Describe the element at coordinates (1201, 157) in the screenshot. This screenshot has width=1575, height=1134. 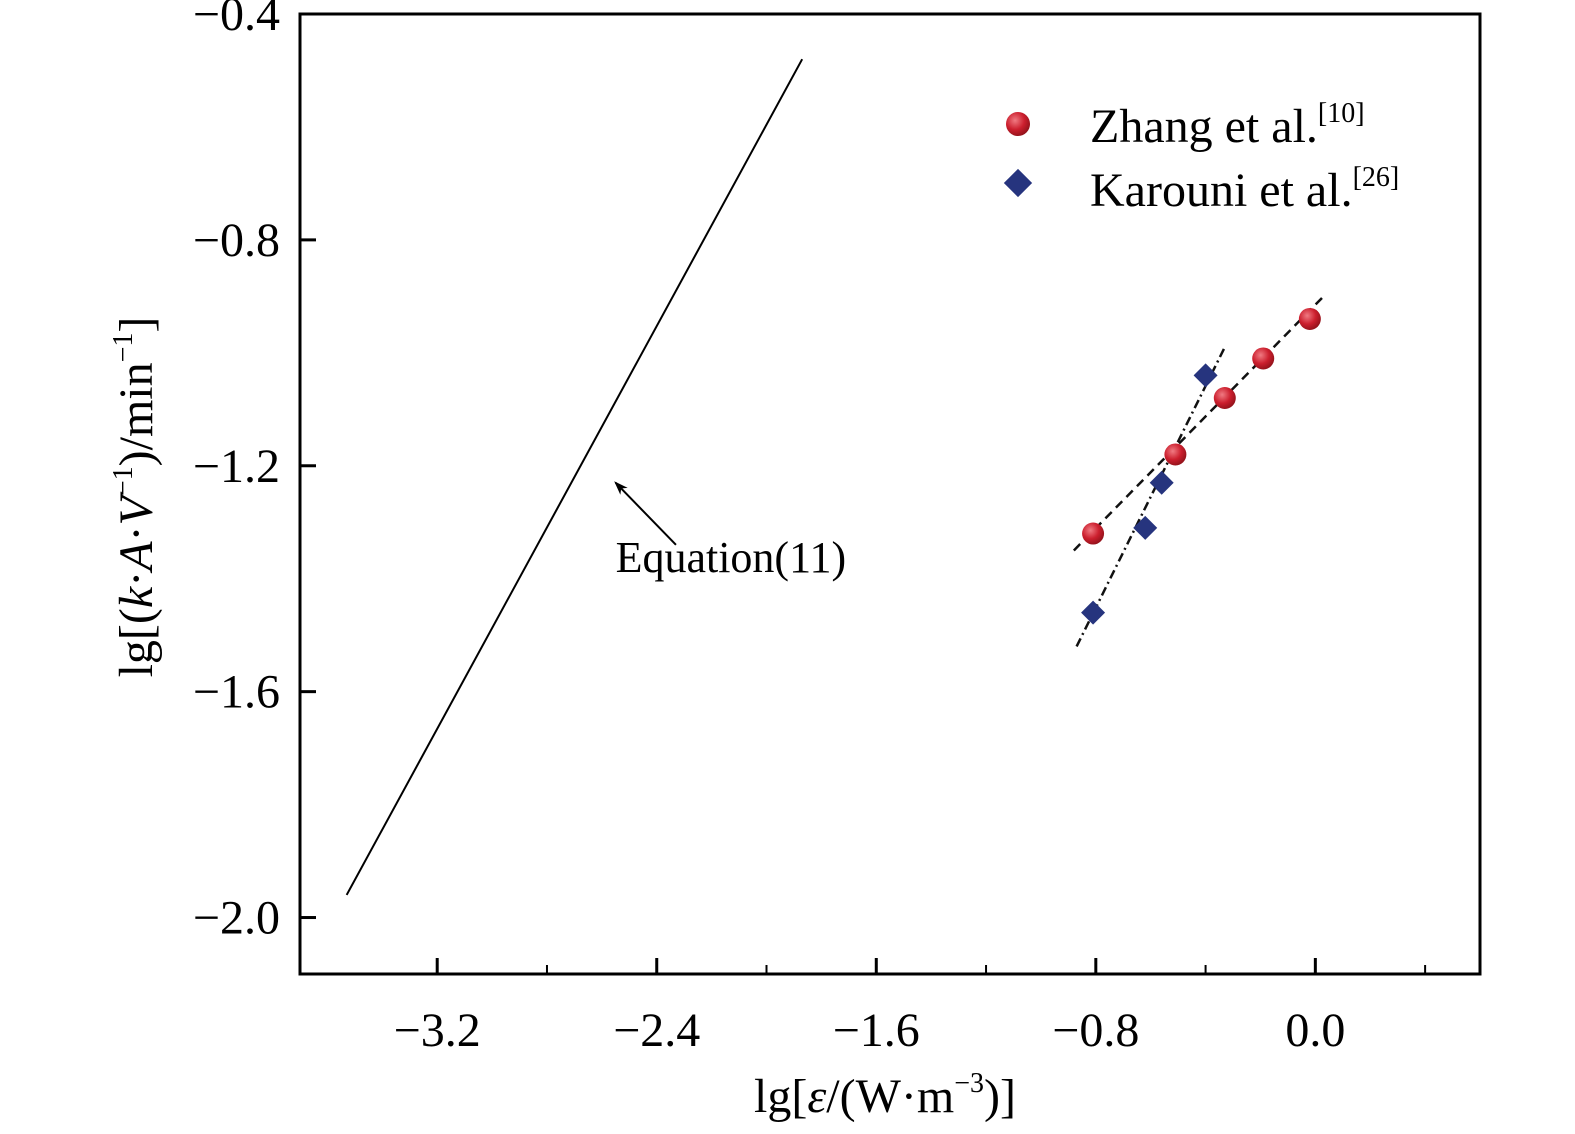
I see `legend: Zhang et al.[10] Karouni et al.[26]` at that location.